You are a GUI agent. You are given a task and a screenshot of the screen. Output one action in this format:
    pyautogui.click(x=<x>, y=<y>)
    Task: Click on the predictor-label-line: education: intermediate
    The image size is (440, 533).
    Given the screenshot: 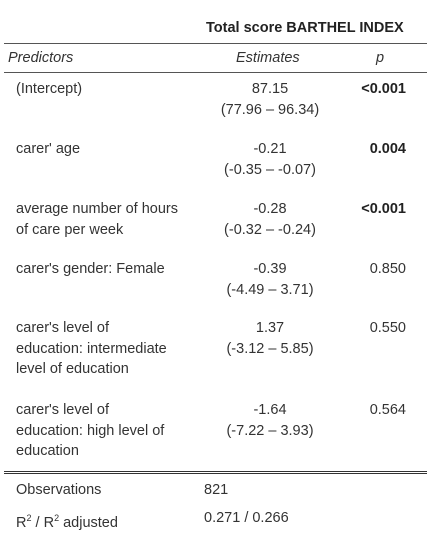 What is the action you would take?
    pyautogui.click(x=91, y=348)
    